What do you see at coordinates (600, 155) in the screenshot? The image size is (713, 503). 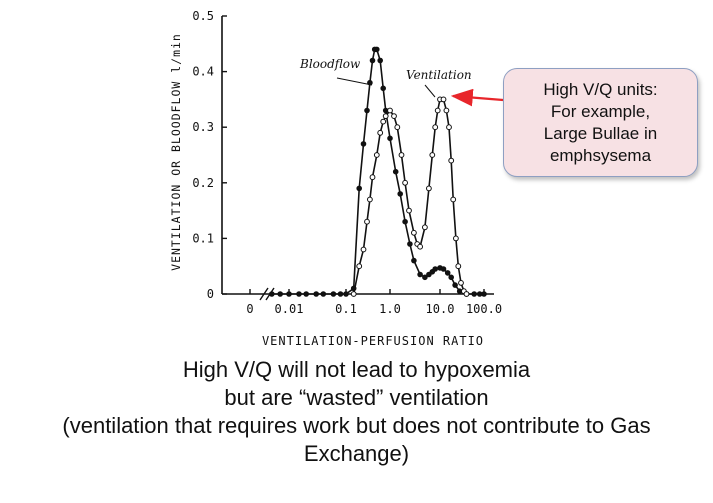 I see `callout-line: emphsysema` at bounding box center [600, 155].